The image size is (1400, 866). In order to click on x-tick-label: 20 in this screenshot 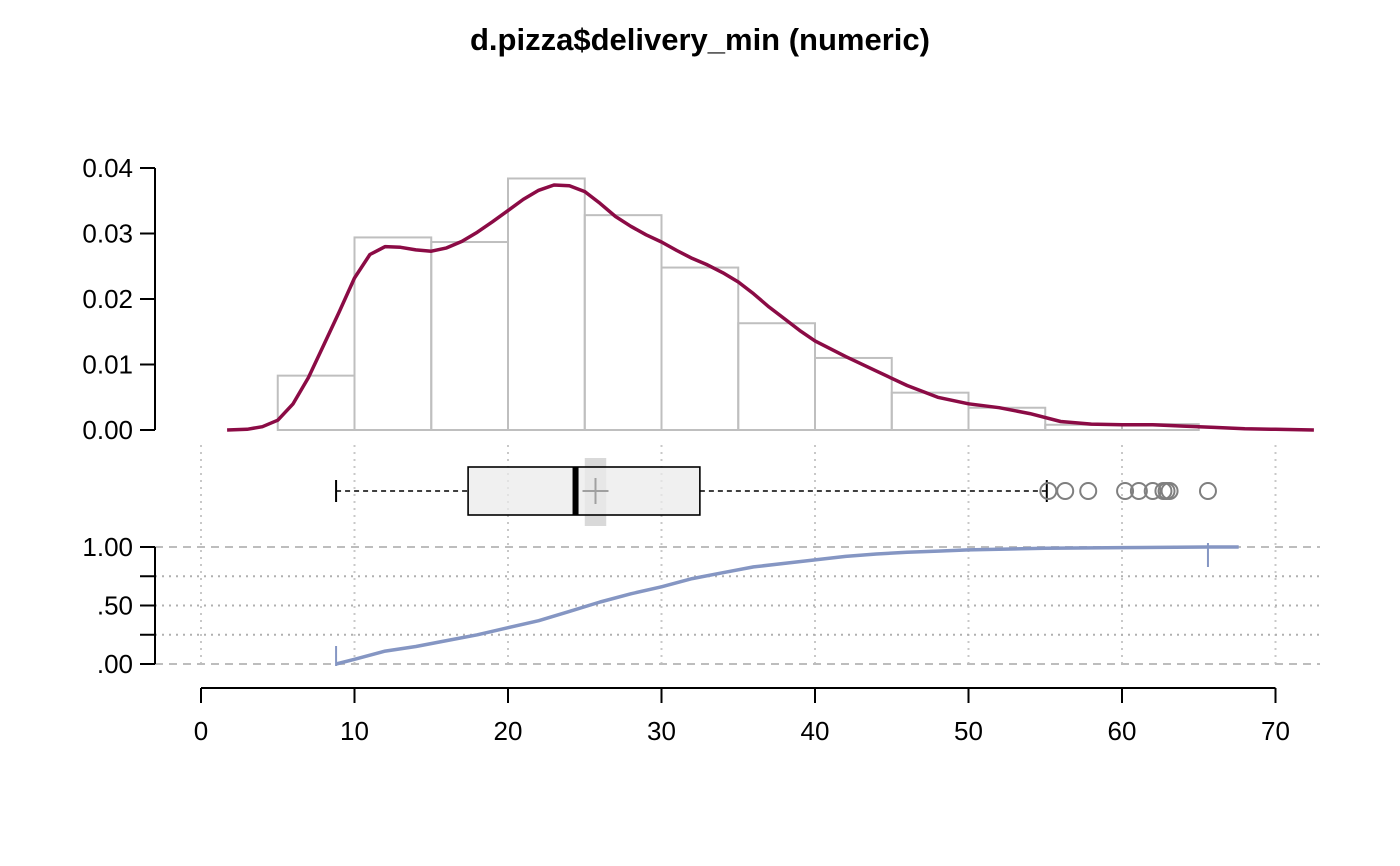, I will do `click(508, 731)`.